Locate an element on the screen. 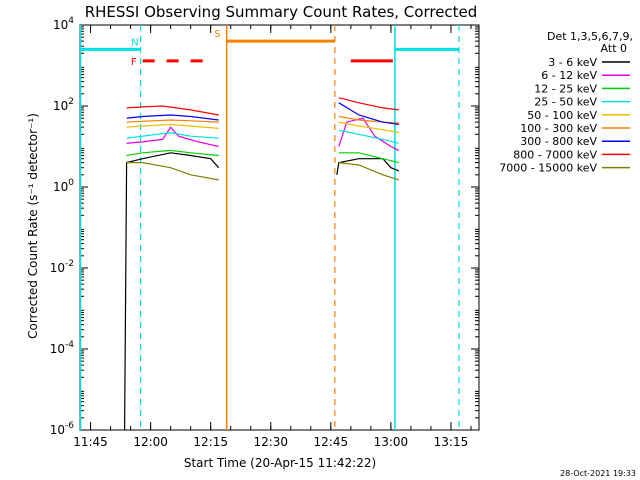 The image size is (640, 480). y-tick-label: 10⁻⁴ is located at coordinates (62, 348).